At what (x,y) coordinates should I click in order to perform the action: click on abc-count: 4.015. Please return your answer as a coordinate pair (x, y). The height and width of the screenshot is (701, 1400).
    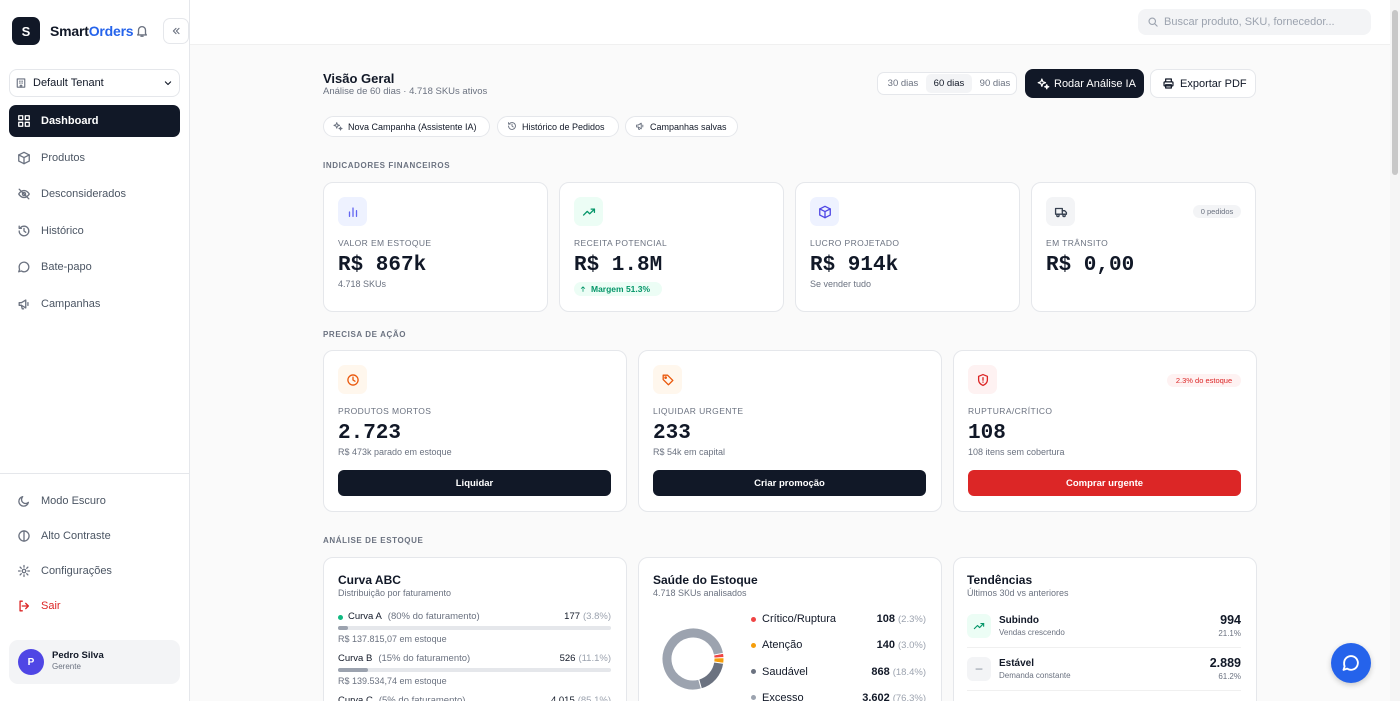
    Looking at the image, I should click on (562, 698).